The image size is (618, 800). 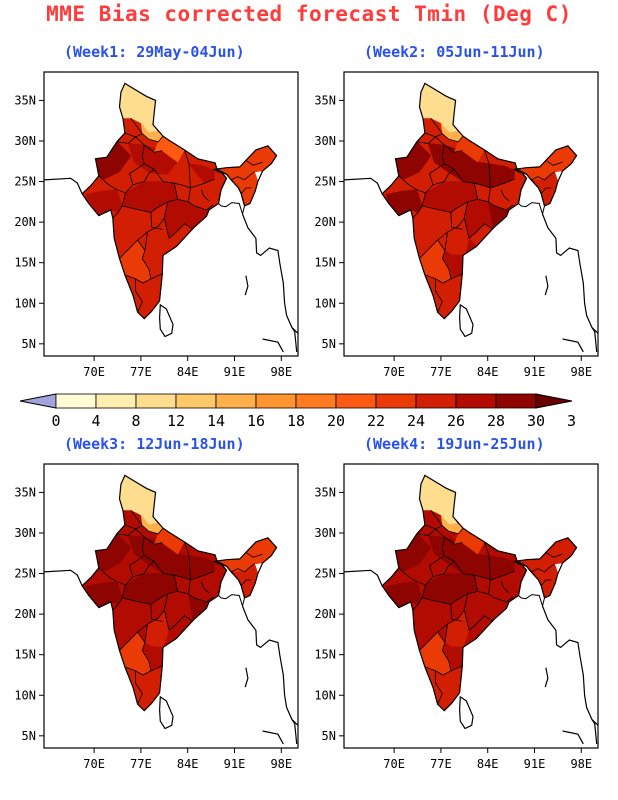 What do you see at coordinates (180, 215) in the screenshot?
I see `state-boundaries` at bounding box center [180, 215].